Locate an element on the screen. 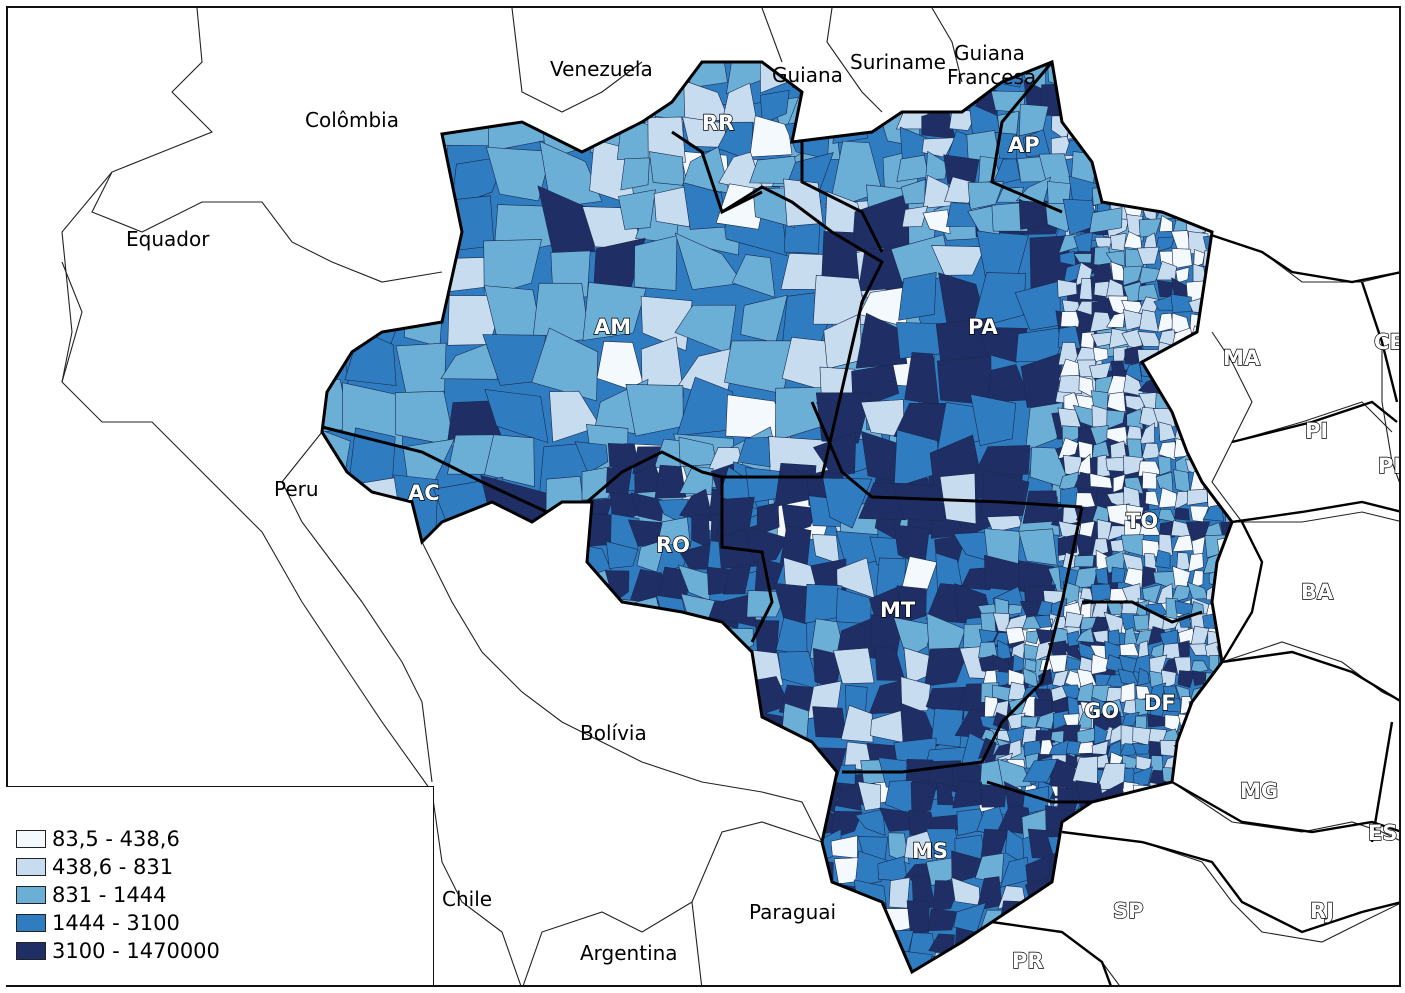 The image size is (1405, 993). legend-label-2: 438,6 - 831 is located at coordinates (113, 867).